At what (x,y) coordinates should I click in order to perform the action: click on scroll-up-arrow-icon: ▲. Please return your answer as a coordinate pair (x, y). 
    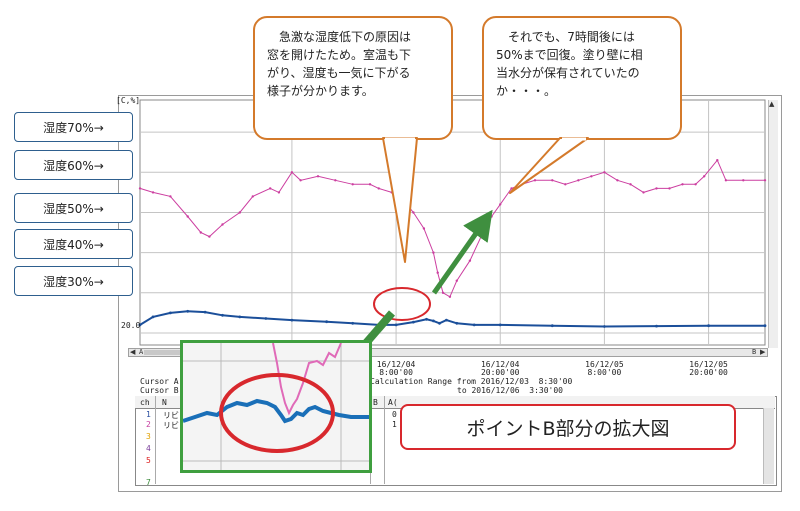
    Looking at the image, I should click on (772, 104).